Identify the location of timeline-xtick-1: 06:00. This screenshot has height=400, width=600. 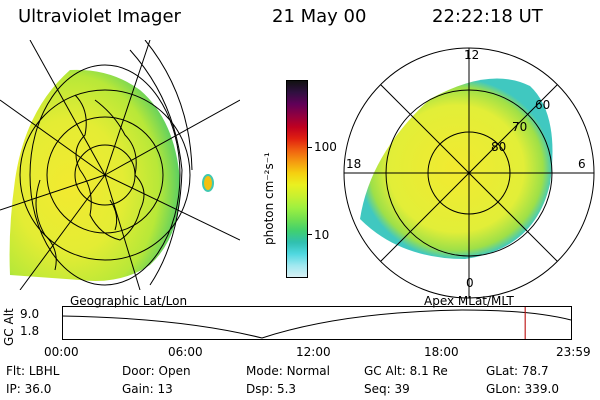
(185, 352).